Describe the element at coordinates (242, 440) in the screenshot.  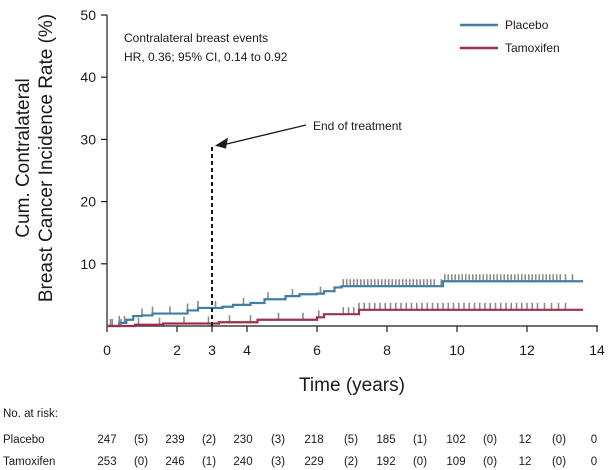
I see `risk-cell-placebo-4: 230` at that location.